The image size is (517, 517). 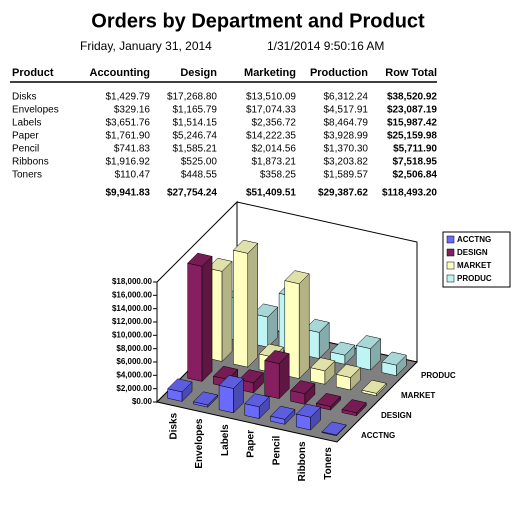 What do you see at coordinates (195, 123) in the screenshot?
I see `table-cell: $1,514.15` at bounding box center [195, 123].